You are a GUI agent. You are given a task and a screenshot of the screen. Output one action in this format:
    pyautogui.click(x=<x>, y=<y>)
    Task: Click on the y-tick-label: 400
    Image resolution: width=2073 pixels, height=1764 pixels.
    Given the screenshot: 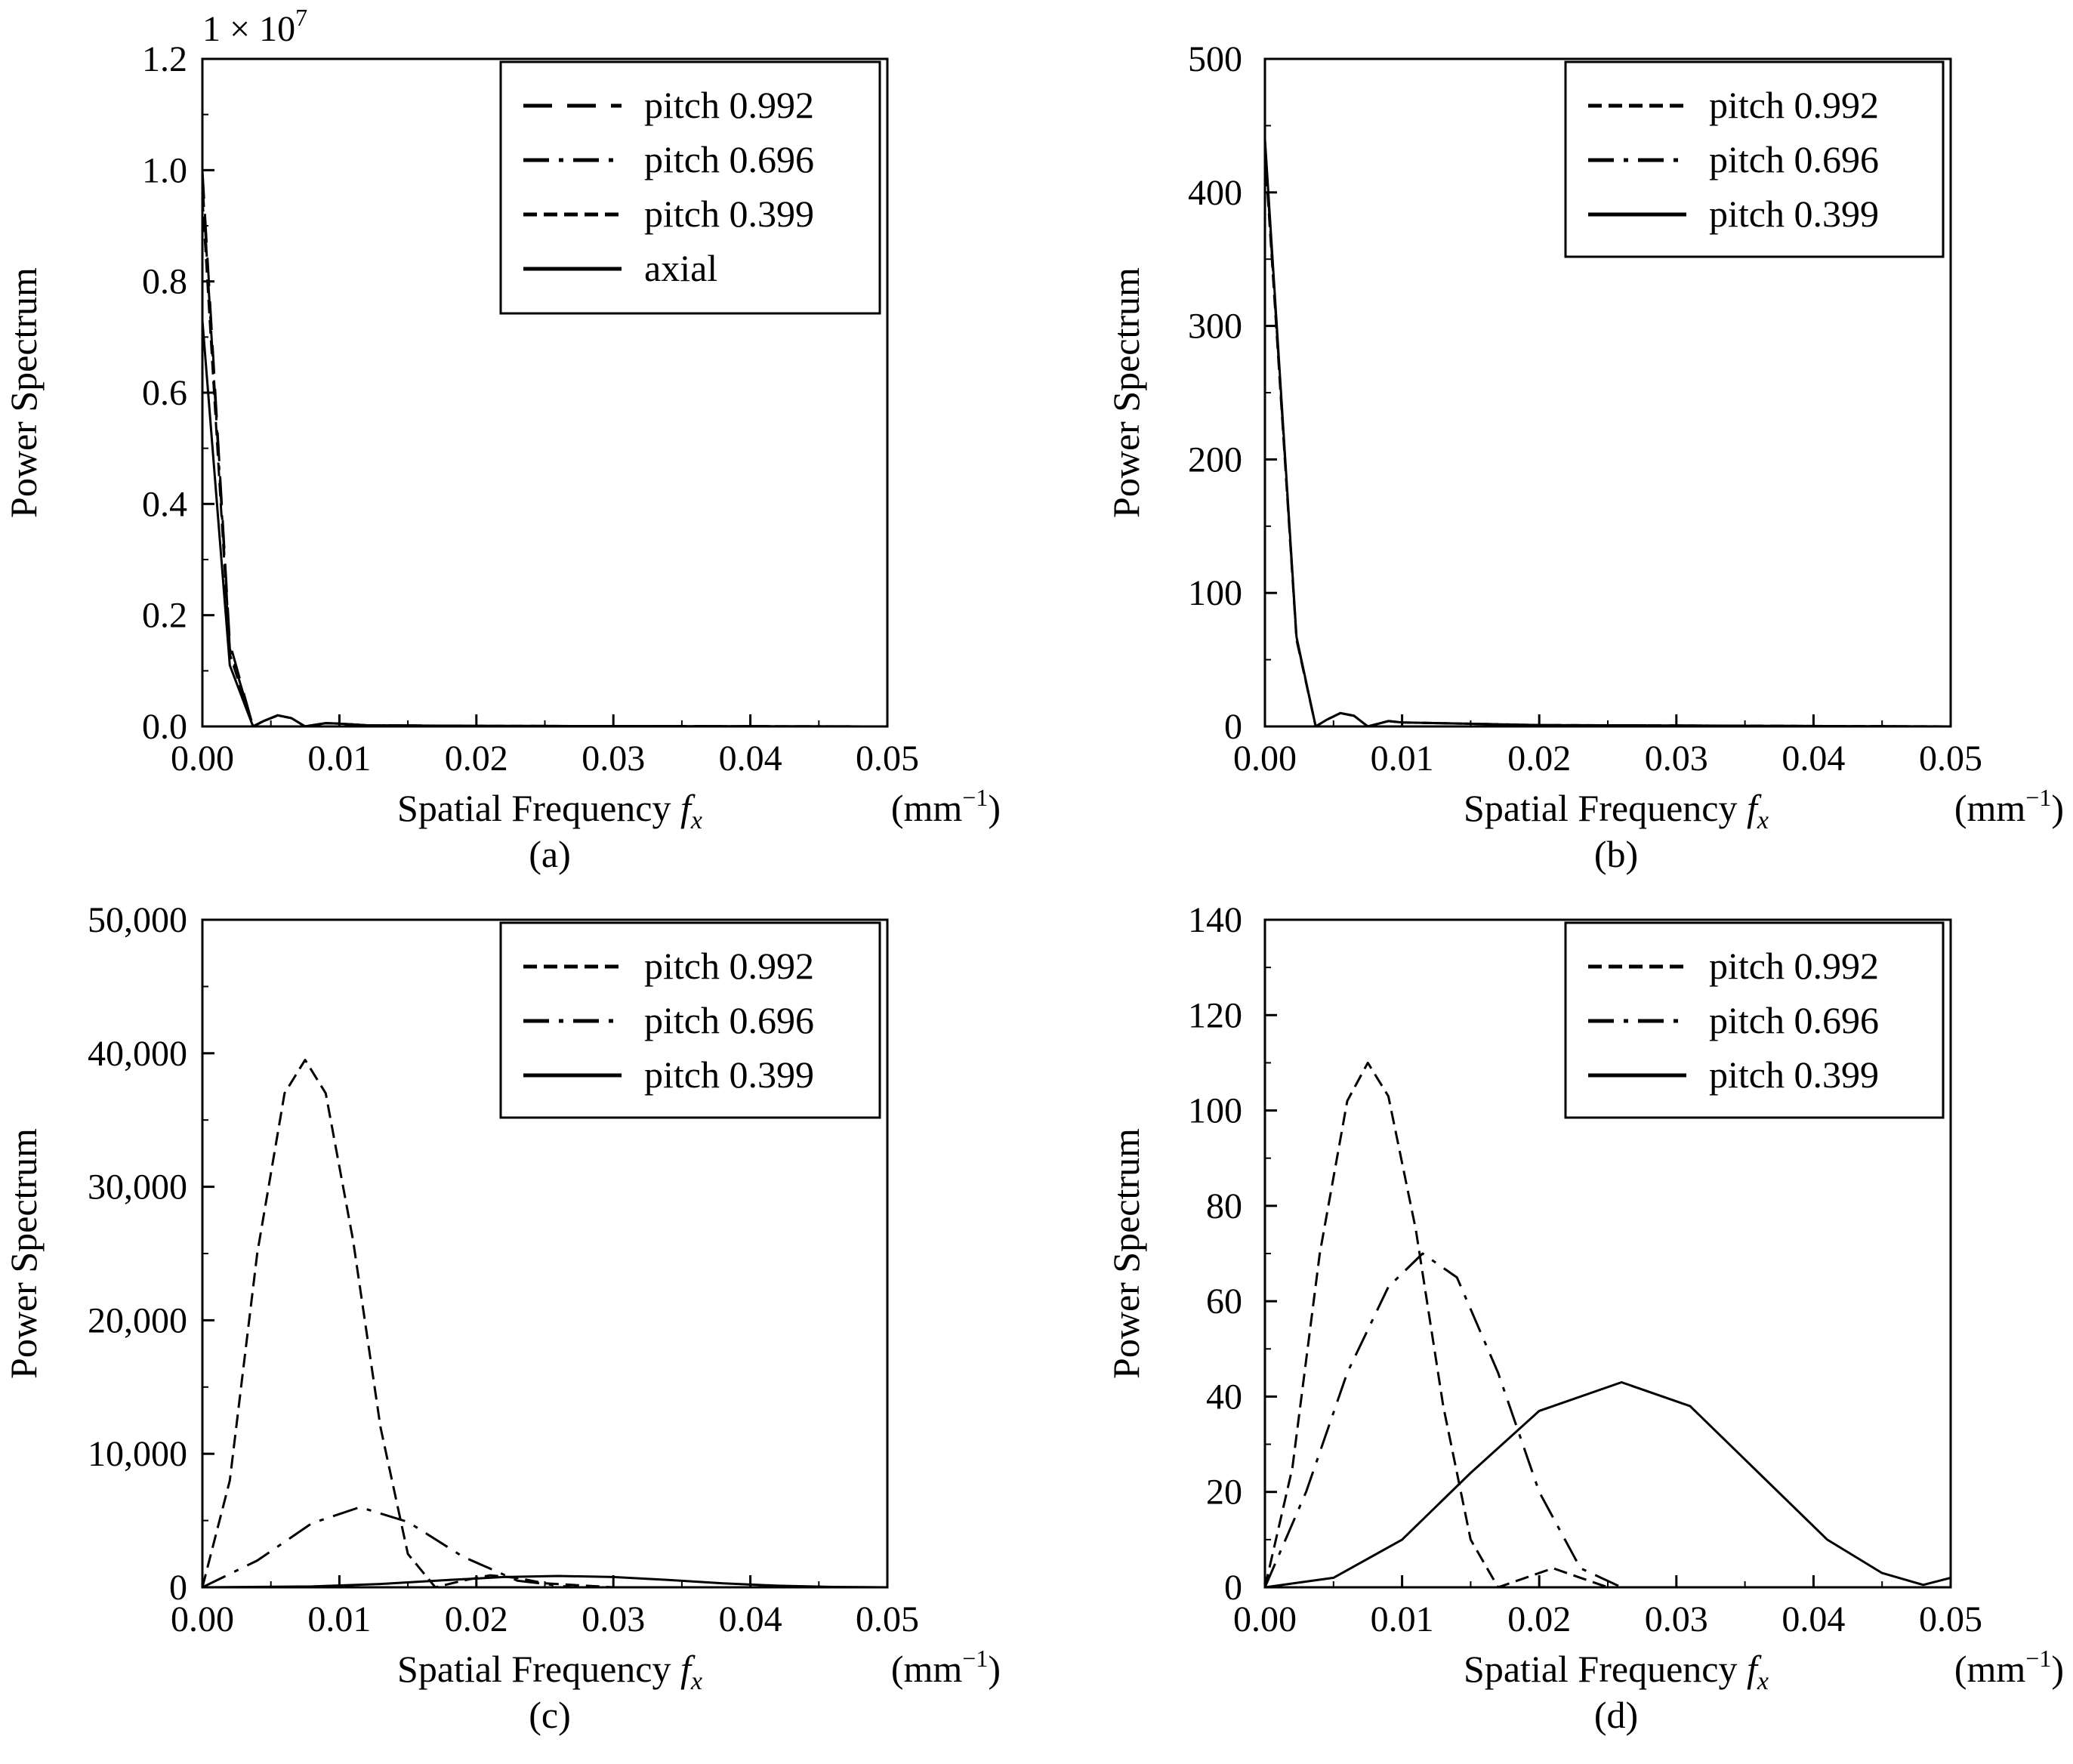 What is the action you would take?
    pyautogui.click(x=1215, y=193)
    